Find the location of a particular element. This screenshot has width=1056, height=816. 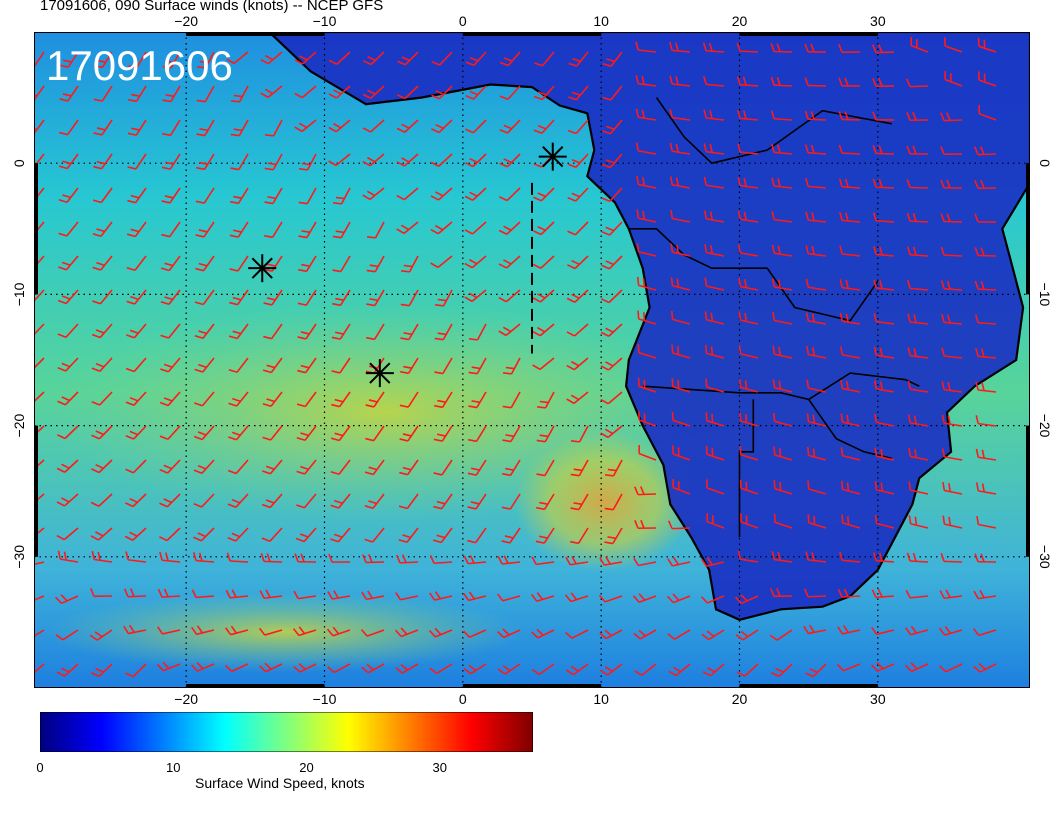

coast-segment is located at coordinates (1029, 488).